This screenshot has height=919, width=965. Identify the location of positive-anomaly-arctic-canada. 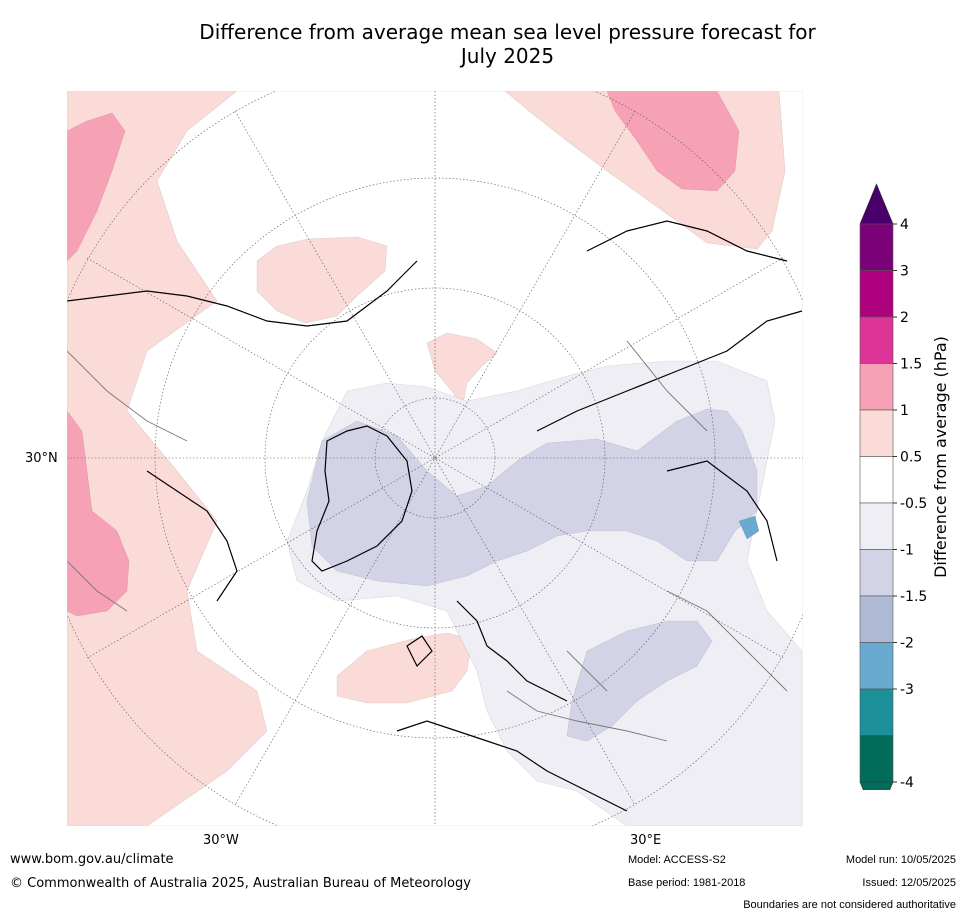
(322, 280).